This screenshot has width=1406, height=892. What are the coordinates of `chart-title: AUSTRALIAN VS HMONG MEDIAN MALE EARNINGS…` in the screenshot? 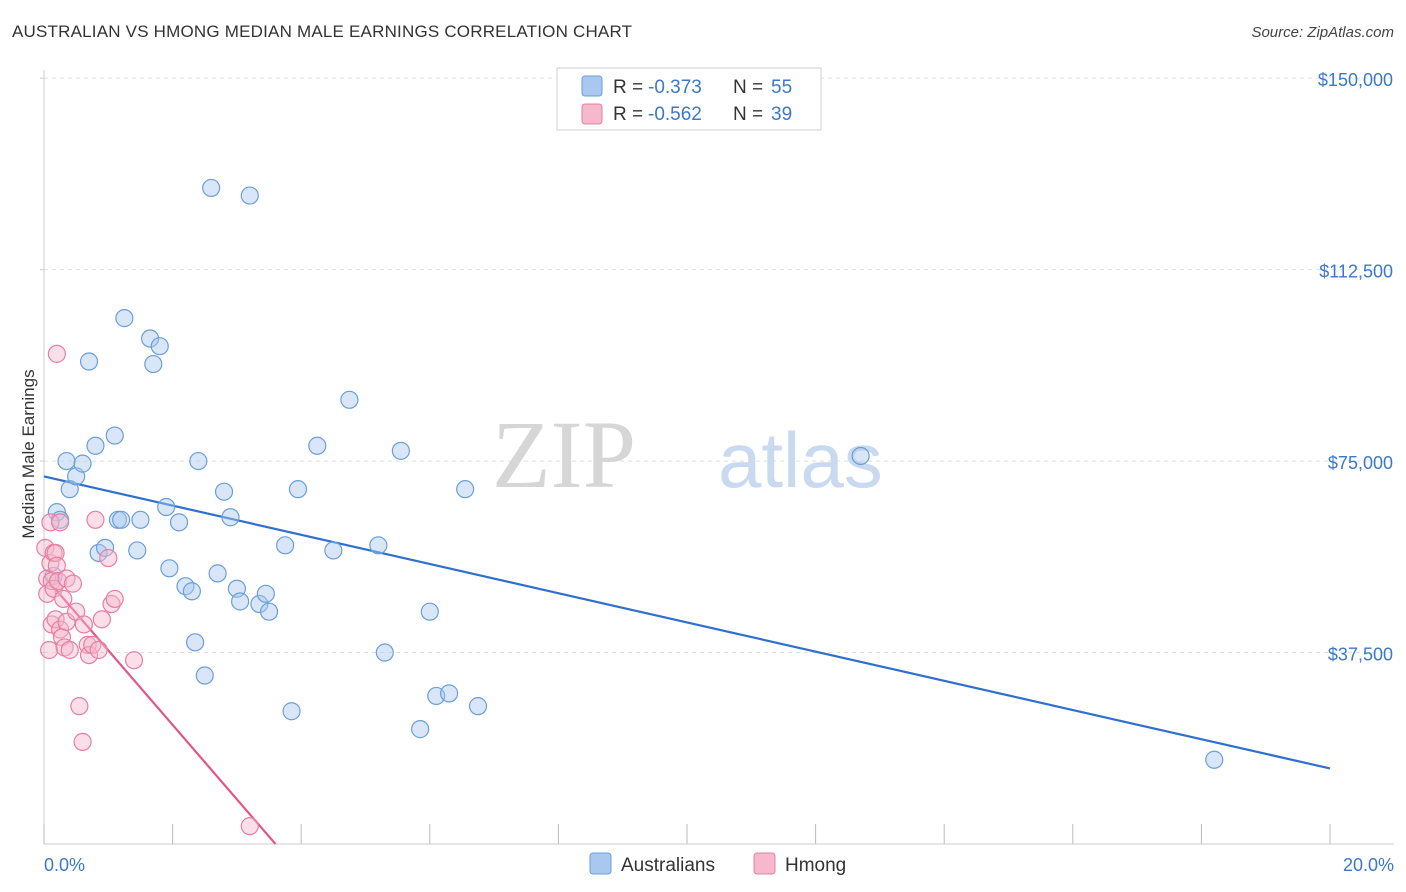 It's located at (322, 31).